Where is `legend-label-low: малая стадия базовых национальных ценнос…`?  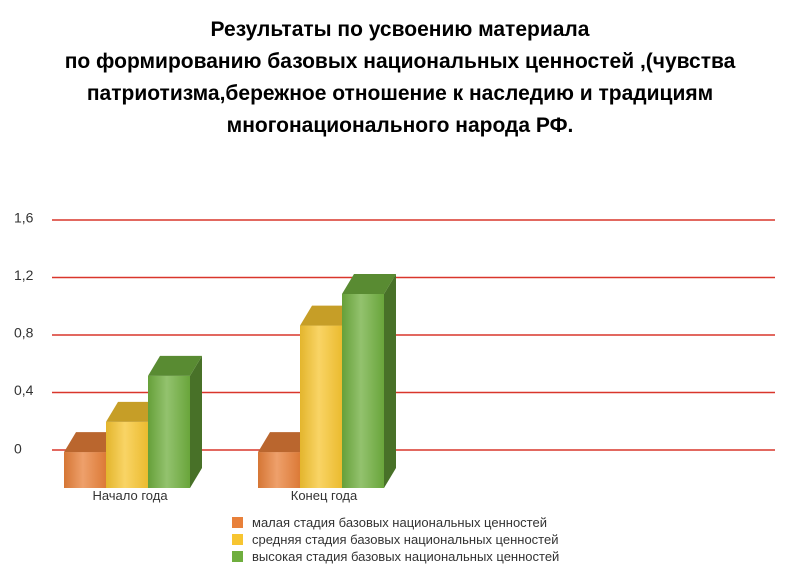 legend-label-low: малая стадия базовых национальных ценнос… is located at coordinates (399, 522).